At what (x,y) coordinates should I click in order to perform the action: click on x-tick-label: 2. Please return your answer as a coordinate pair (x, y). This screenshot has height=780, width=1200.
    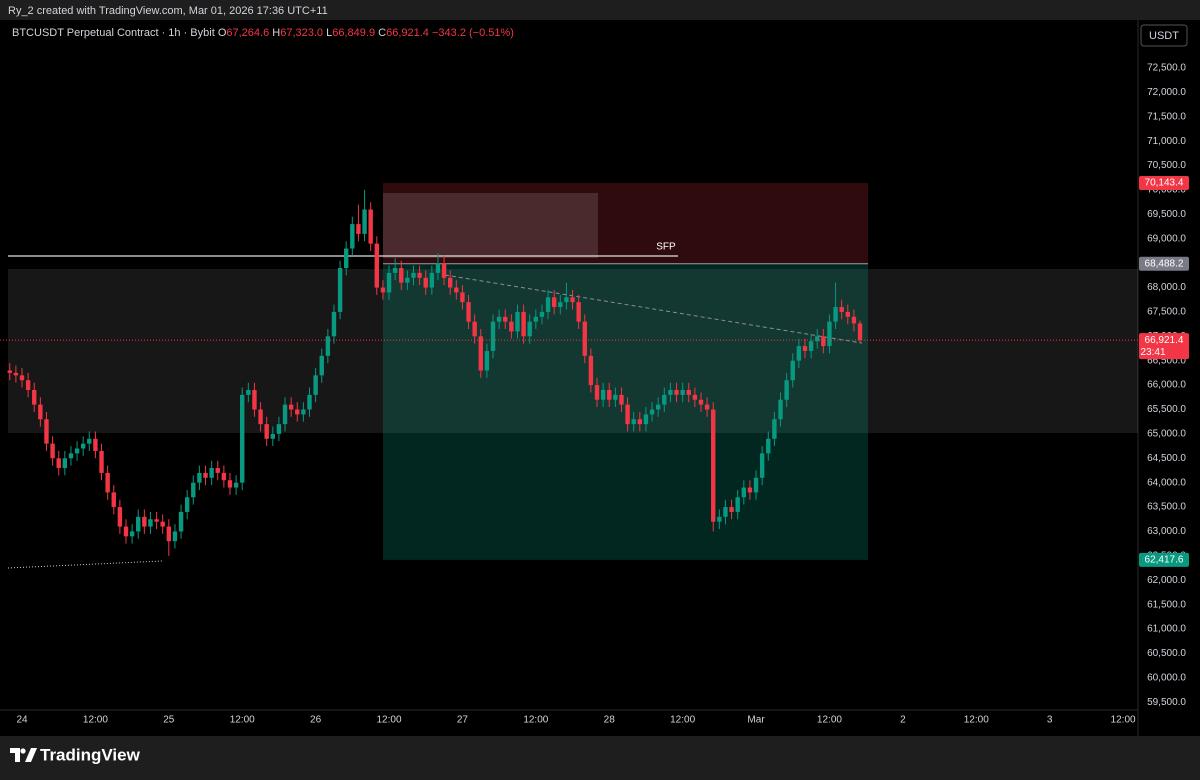
    Looking at the image, I should click on (903, 720).